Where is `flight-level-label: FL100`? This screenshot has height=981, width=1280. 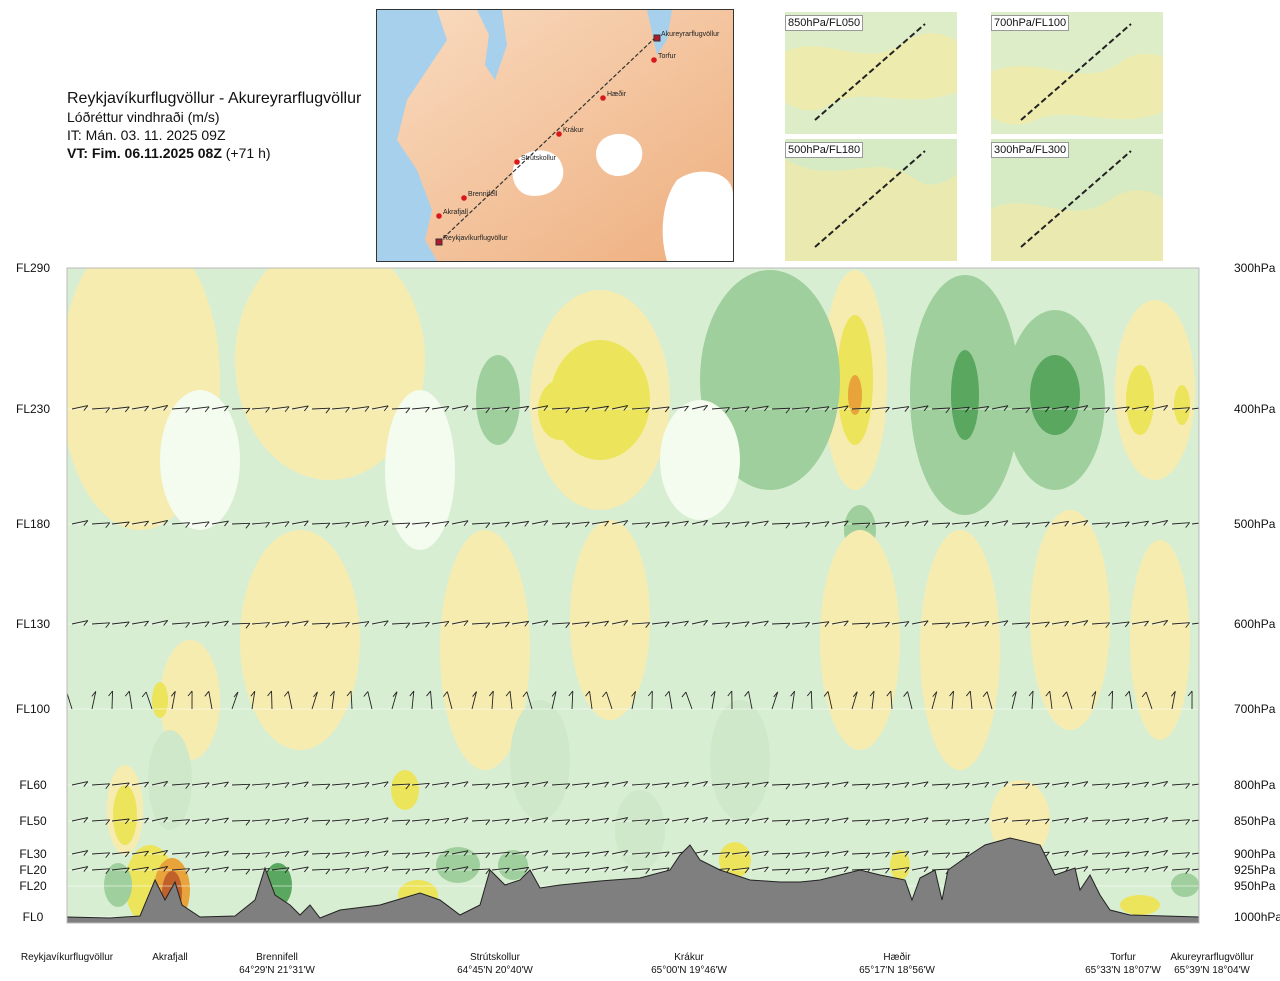 flight-level-label: FL100 is located at coordinates (33, 709).